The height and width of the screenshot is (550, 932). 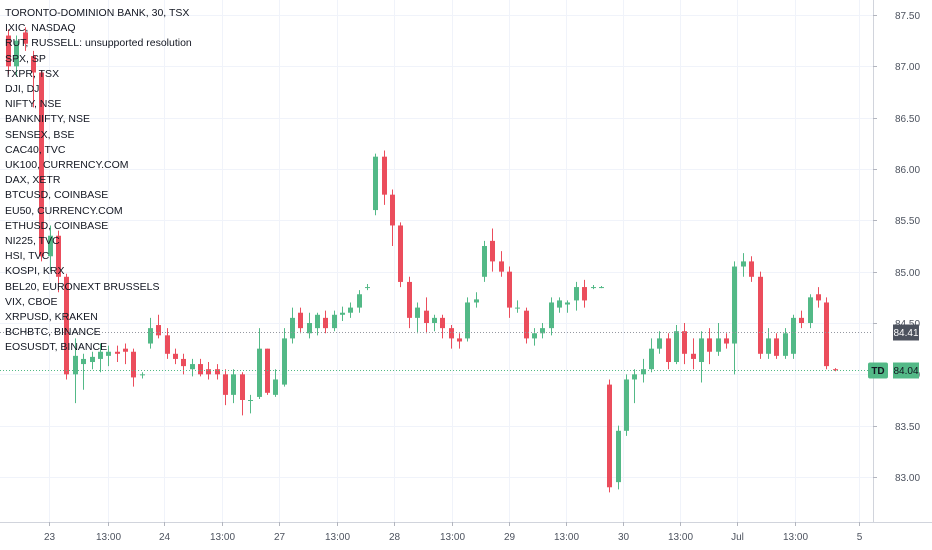 I want to click on x-tick-label: 28, so click(x=395, y=537).